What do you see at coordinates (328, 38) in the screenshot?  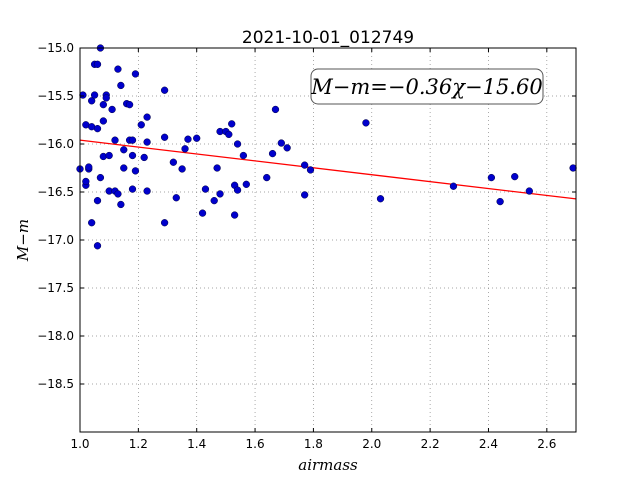 I see `chart-title: 2021-10-01_012749` at bounding box center [328, 38].